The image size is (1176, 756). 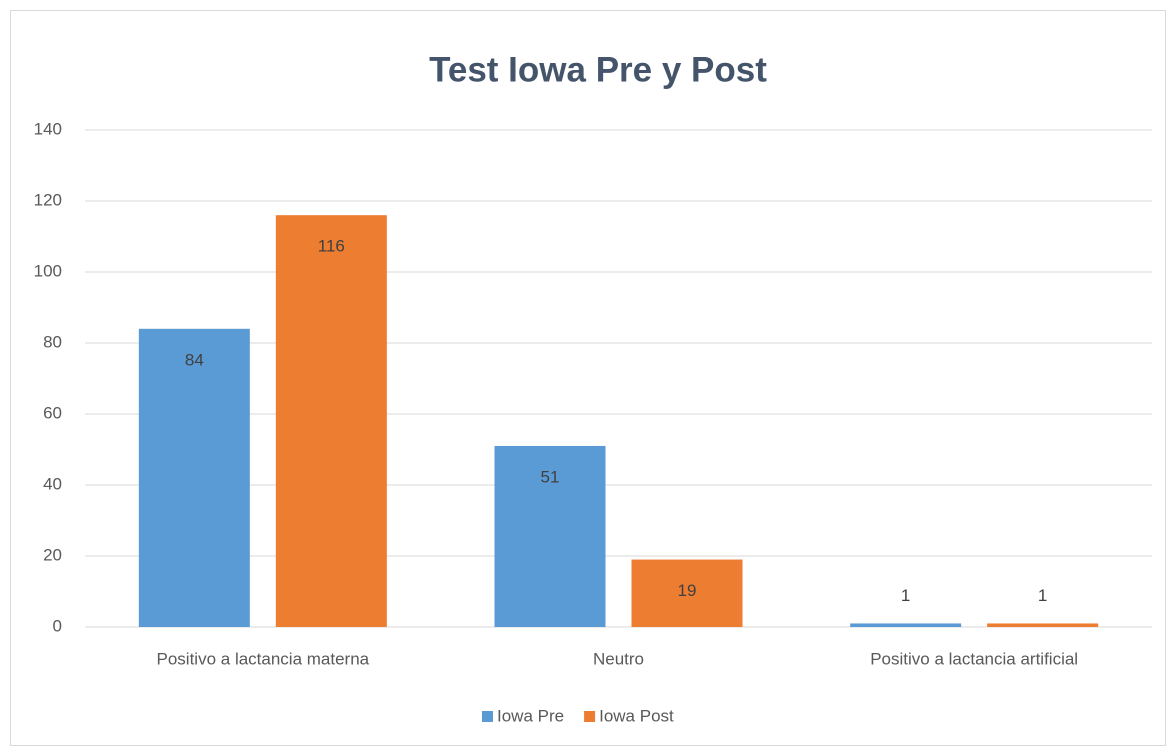 What do you see at coordinates (974, 658) in the screenshot?
I see `x-tick-label: Positivo a lactancia artificial` at bounding box center [974, 658].